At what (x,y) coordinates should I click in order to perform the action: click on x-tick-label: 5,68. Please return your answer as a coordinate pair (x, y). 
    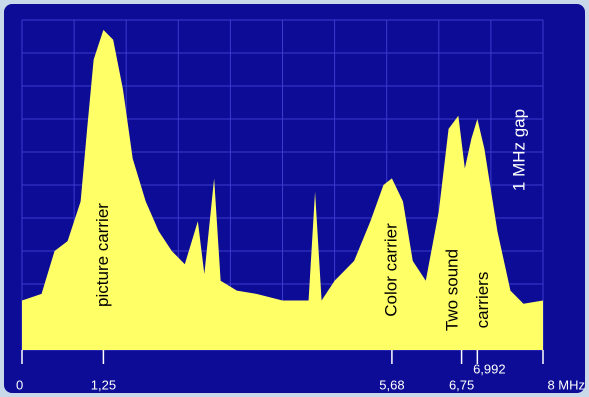
    Looking at the image, I should click on (391, 384).